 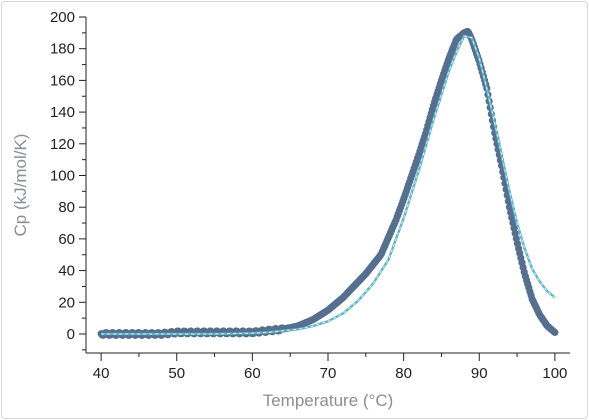 What do you see at coordinates (62, 144) in the screenshot?
I see `y-tick-label: 120` at bounding box center [62, 144].